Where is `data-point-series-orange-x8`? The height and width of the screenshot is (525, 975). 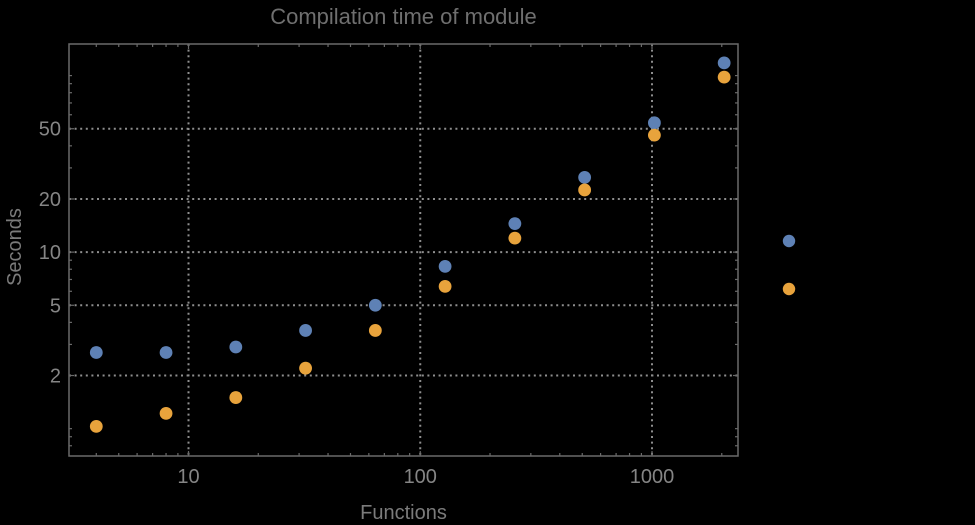 data-point-series-orange-x8 is located at coordinates (166, 413).